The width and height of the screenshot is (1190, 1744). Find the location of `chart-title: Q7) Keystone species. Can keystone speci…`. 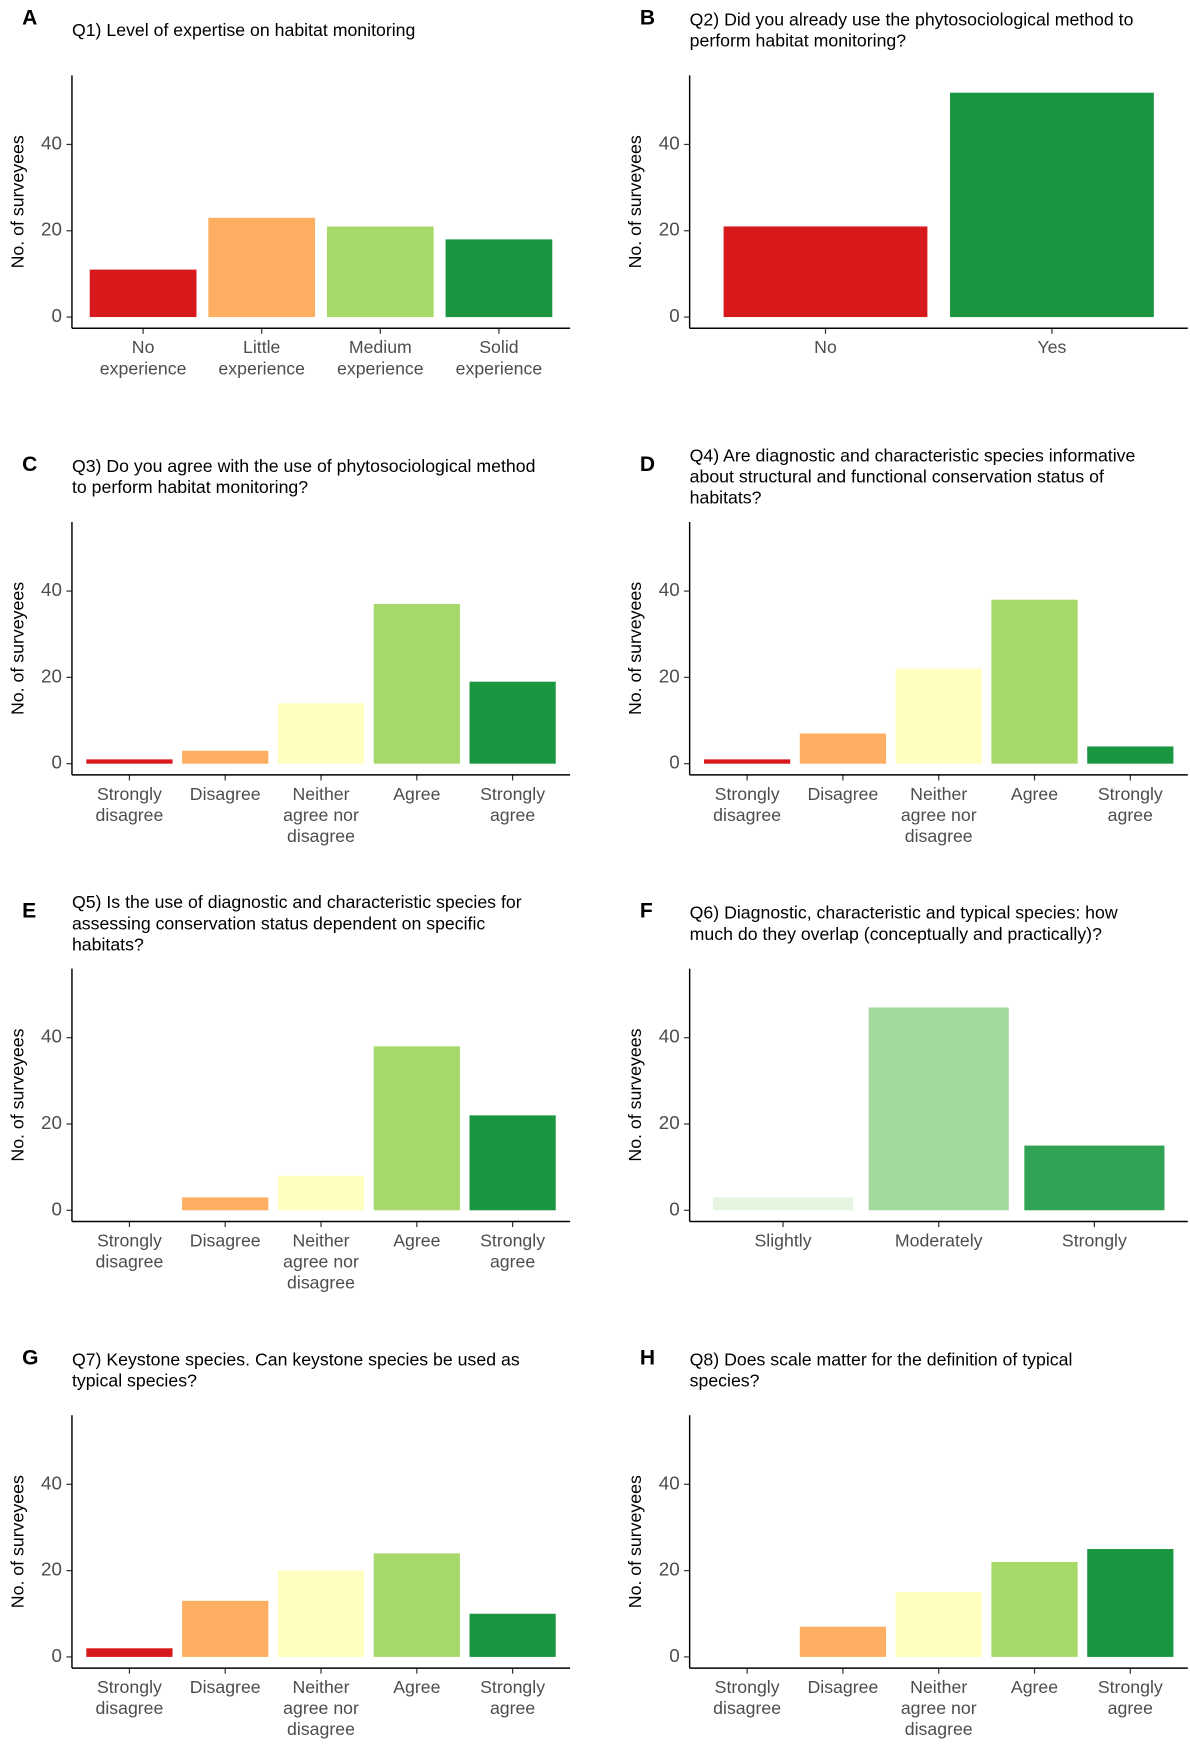

chart-title: Q7) Keystone species. Can keystone speci… is located at coordinates (296, 1369).